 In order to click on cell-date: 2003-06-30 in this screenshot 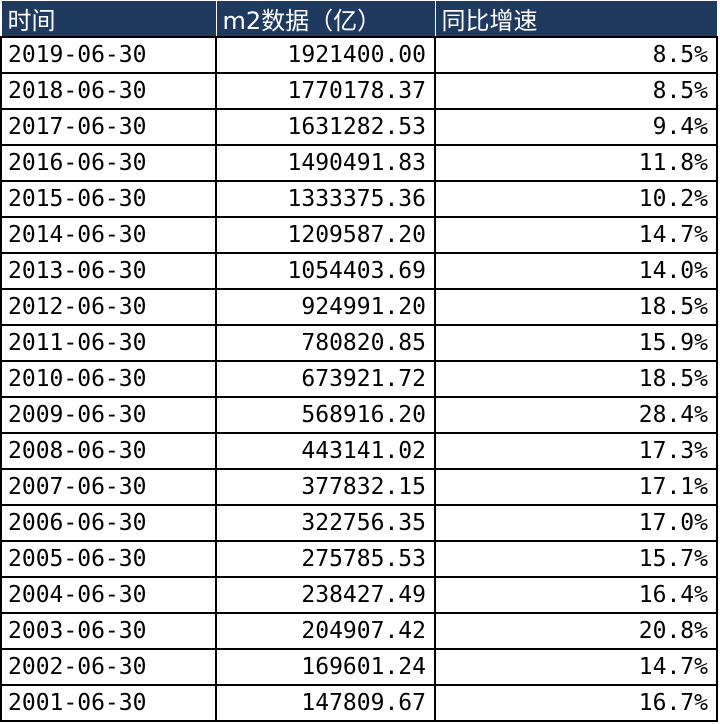, I will do `click(108, 631)`.